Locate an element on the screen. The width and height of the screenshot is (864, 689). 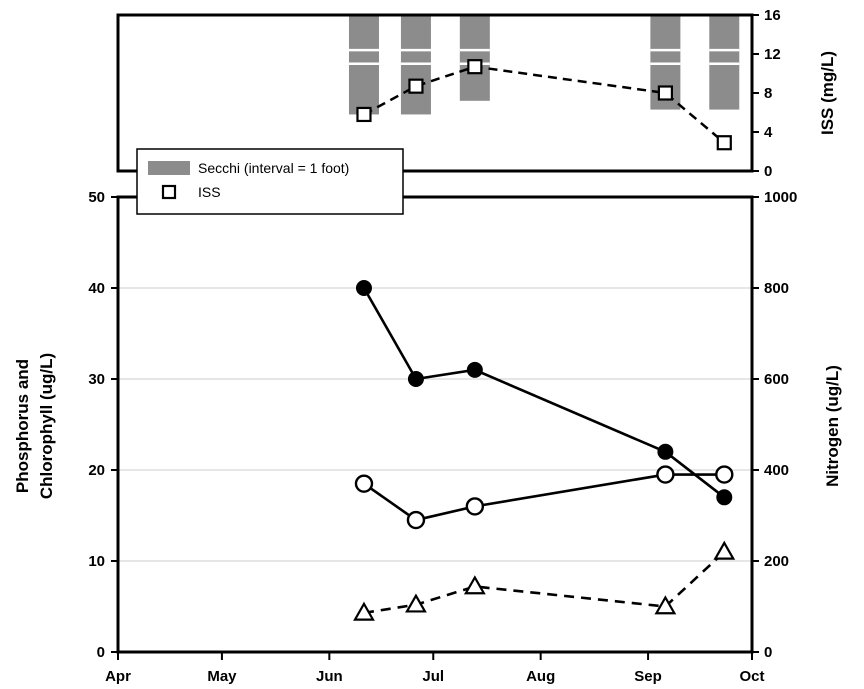
legend-secchi-label: Secchi (interval = 1 foot) is located at coordinates (273, 168).